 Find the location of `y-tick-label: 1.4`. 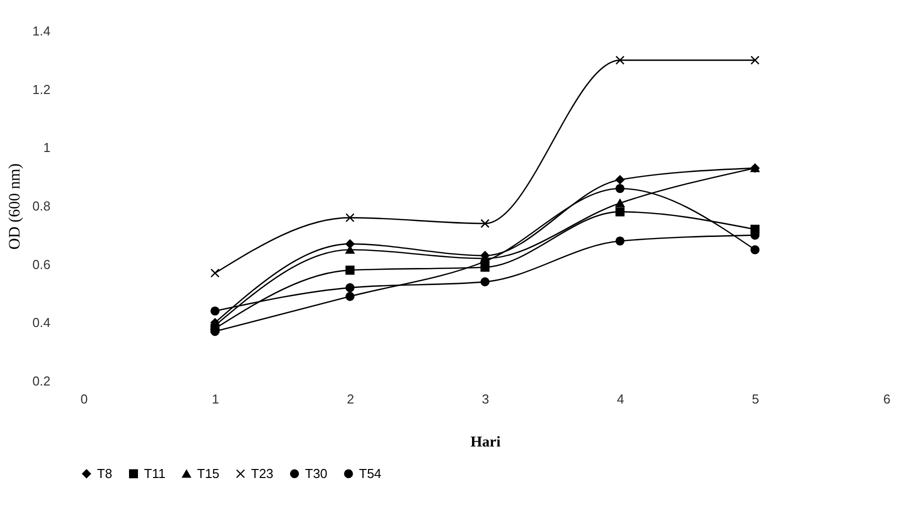

y-tick-label: 1.4 is located at coordinates (41, 31).